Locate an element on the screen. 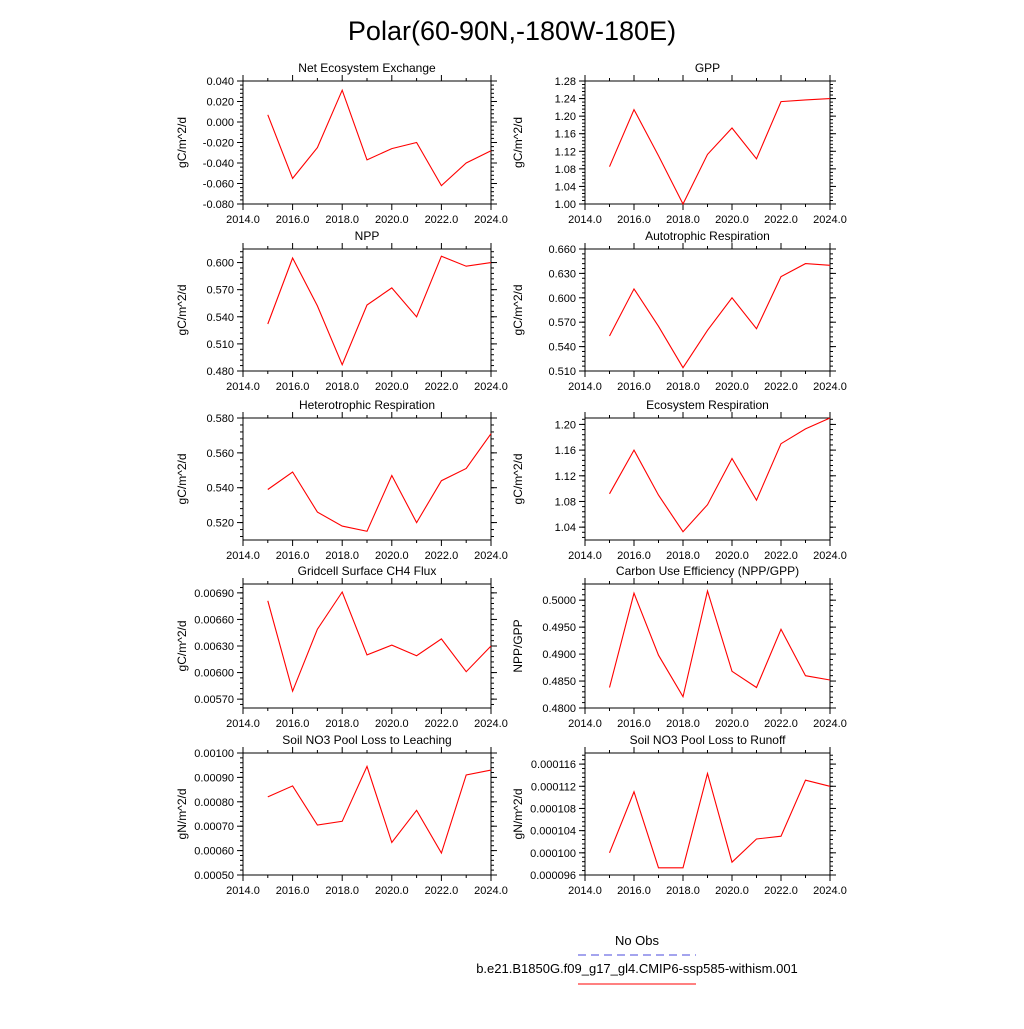 This screenshot has width=1024, height=1029. y-tick-label: 0.000116 is located at coordinates (553, 765).